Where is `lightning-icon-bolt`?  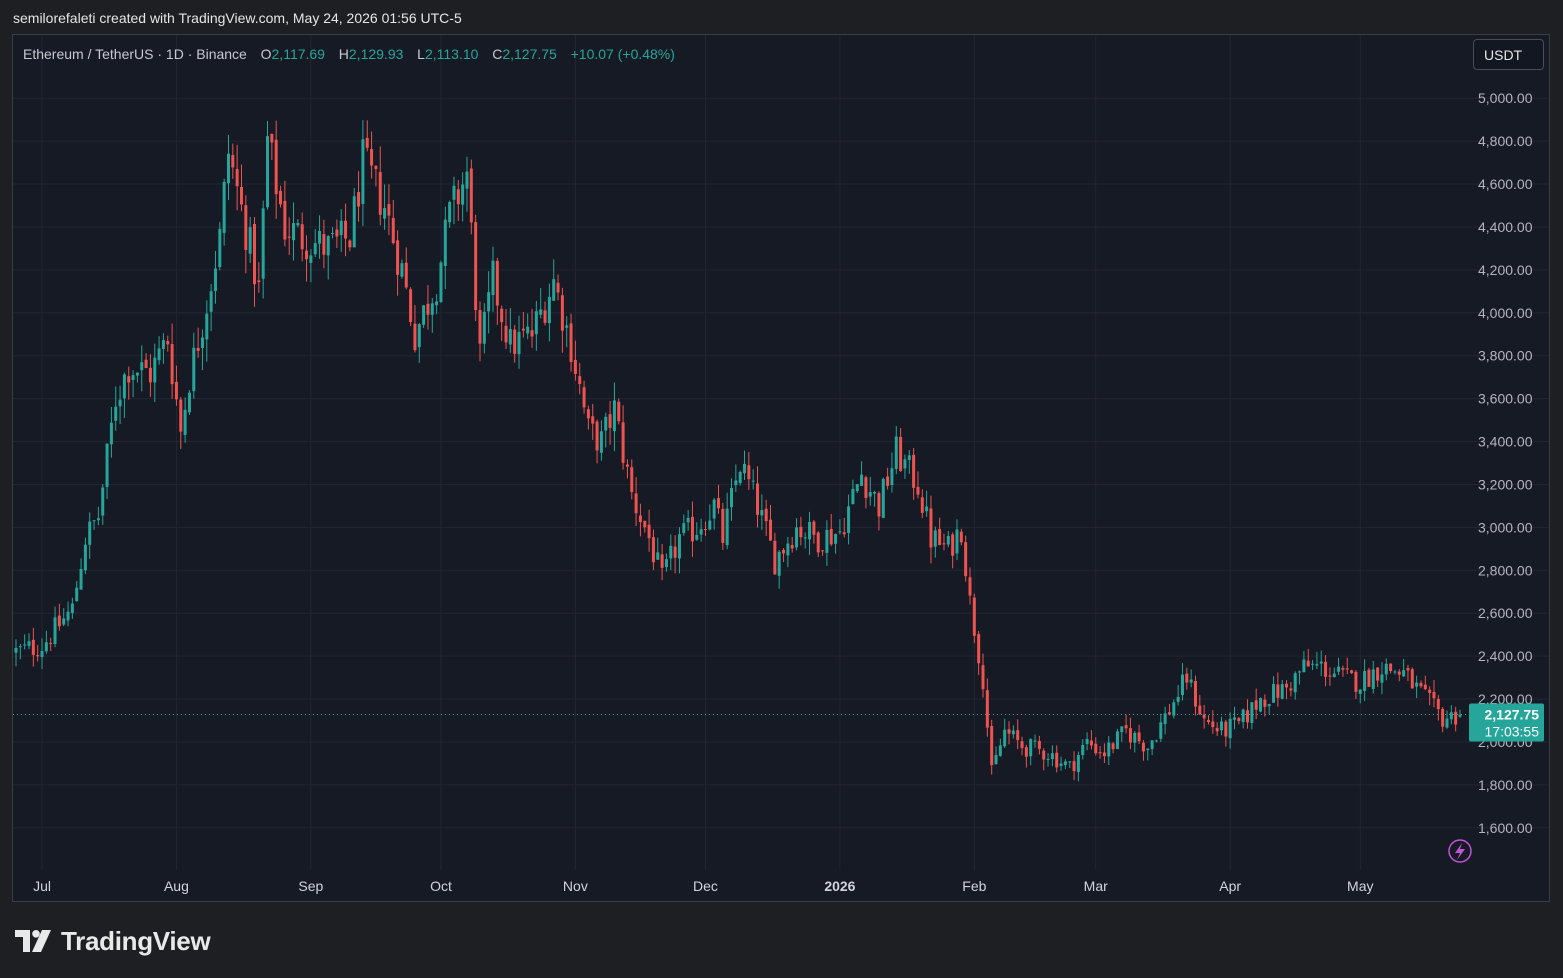 lightning-icon-bolt is located at coordinates (1460, 851).